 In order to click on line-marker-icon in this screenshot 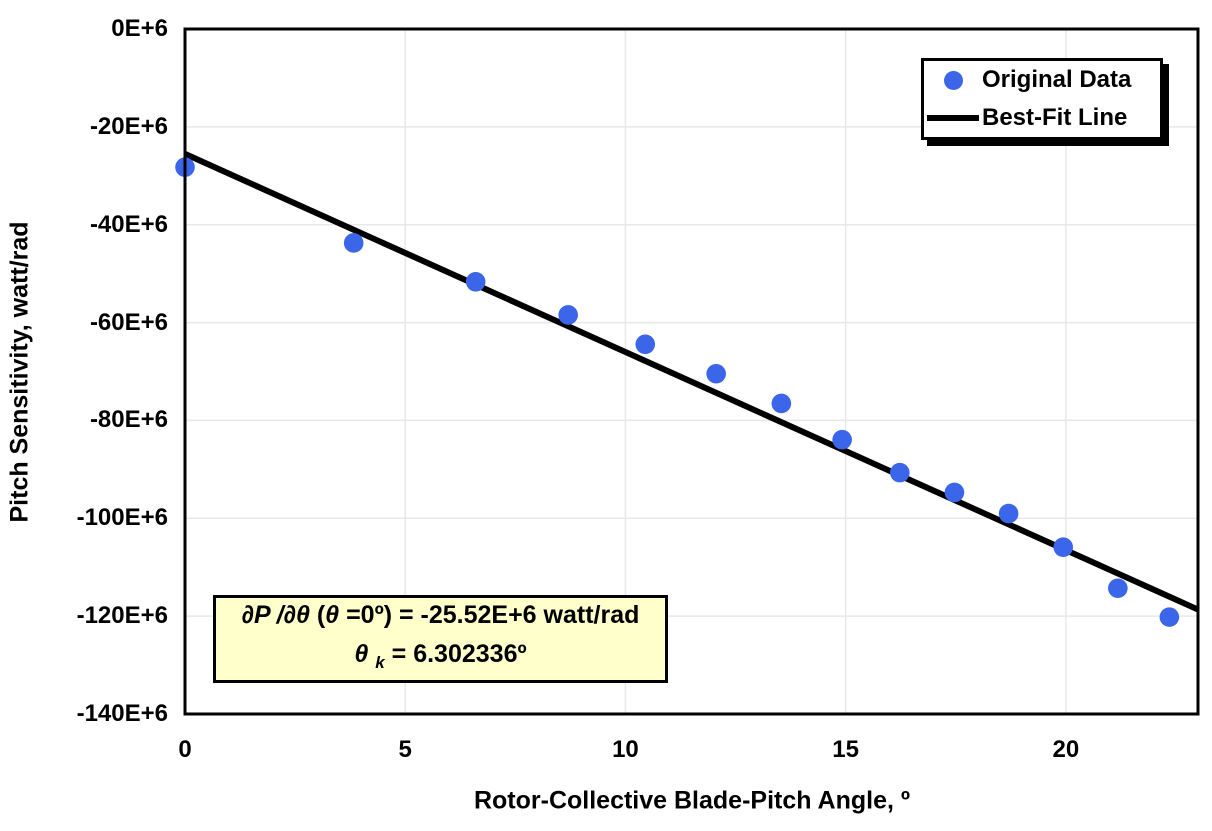, I will do `click(953, 118)`.